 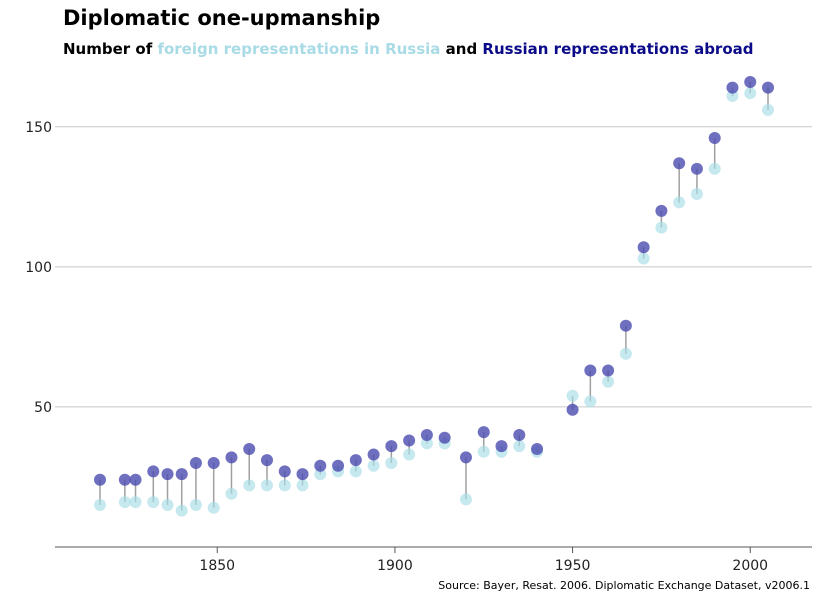 What do you see at coordinates (395, 566) in the screenshot?
I see `x-tick-label-1900: 1900` at bounding box center [395, 566].